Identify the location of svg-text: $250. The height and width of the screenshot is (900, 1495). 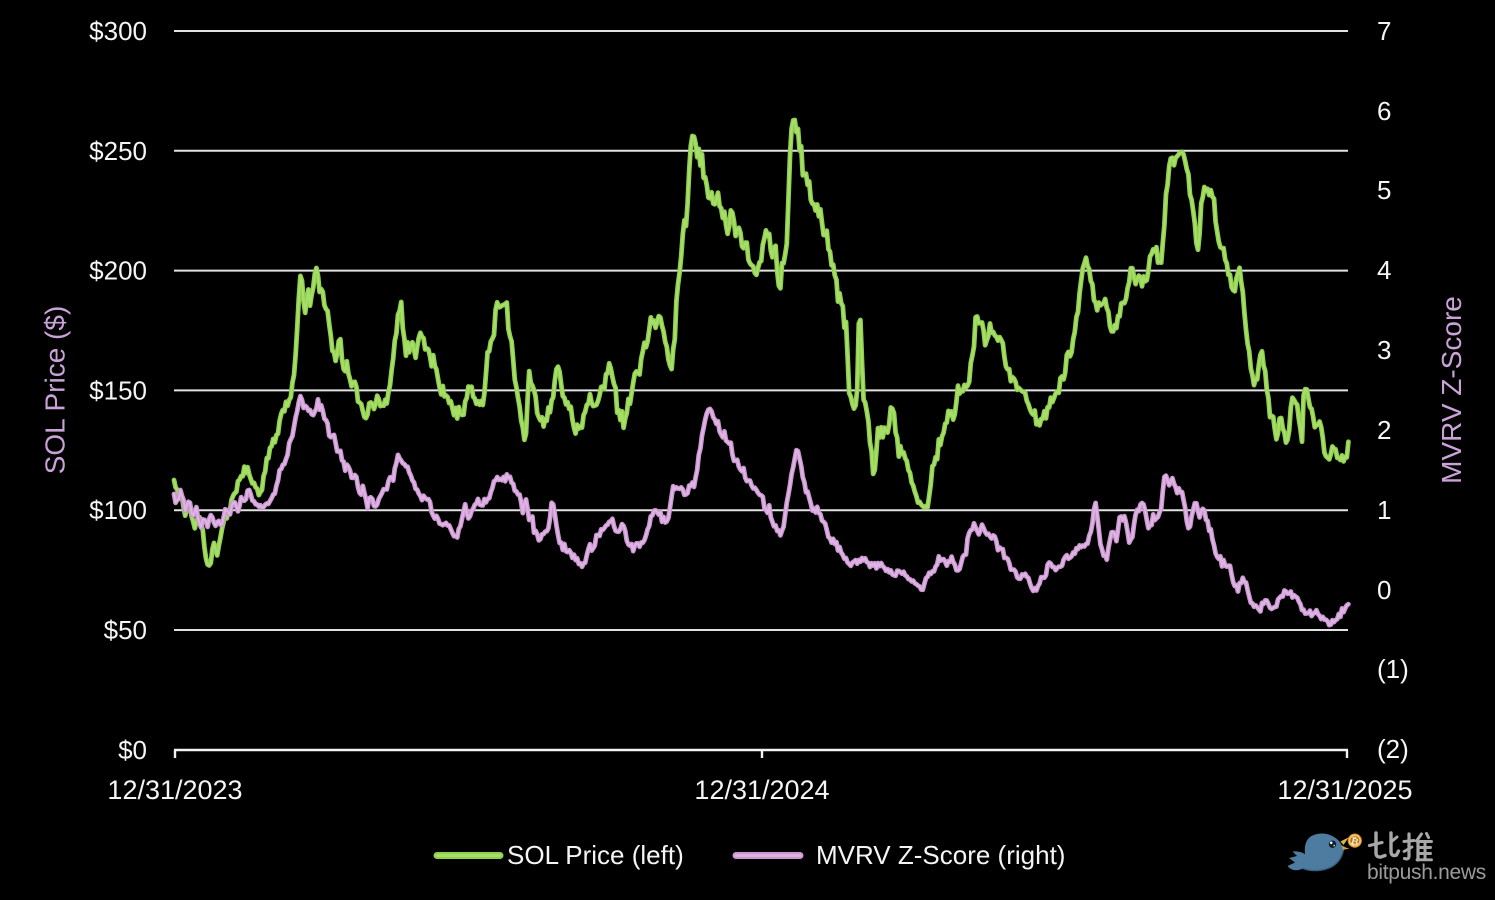
(118, 151).